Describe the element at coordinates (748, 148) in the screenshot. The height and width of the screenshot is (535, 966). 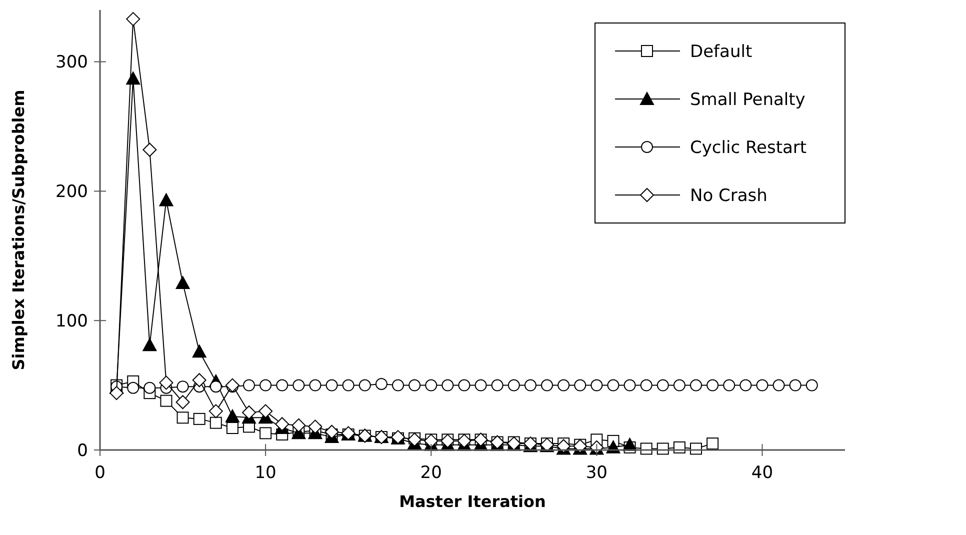
I see `legend-label: Cyclic Restart` at that location.